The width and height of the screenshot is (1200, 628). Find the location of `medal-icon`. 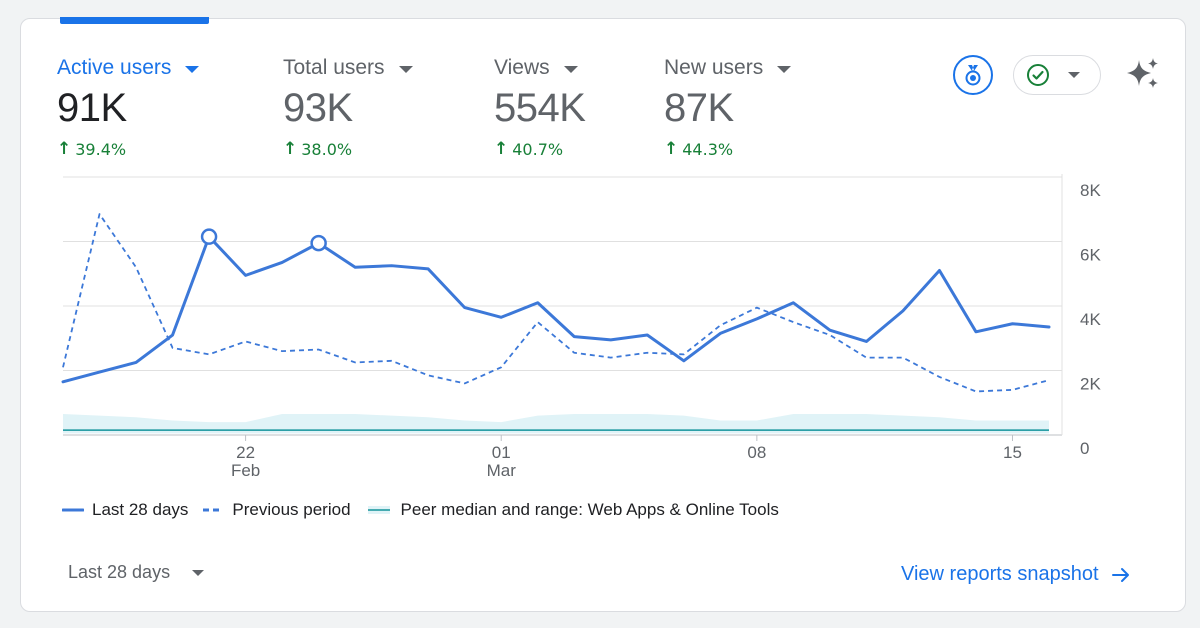

medal-icon is located at coordinates (973, 75).